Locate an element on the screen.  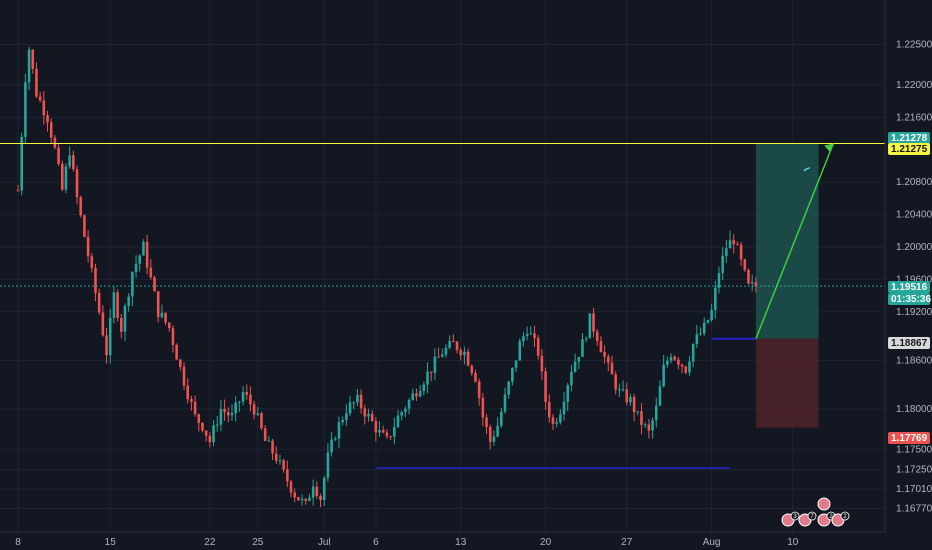
y-tick-label: 1.20800 is located at coordinates (914, 182).